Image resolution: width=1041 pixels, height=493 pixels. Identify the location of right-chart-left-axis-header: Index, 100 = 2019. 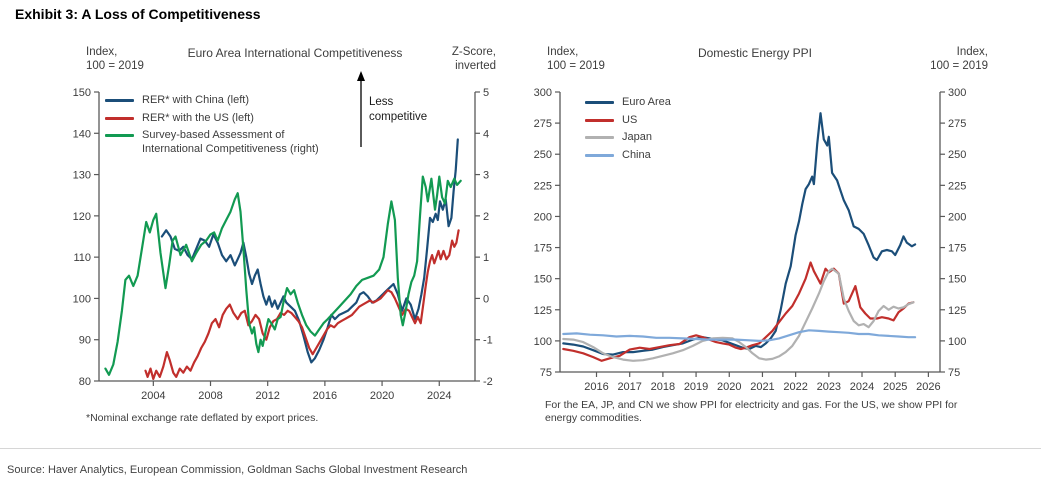
(576, 59).